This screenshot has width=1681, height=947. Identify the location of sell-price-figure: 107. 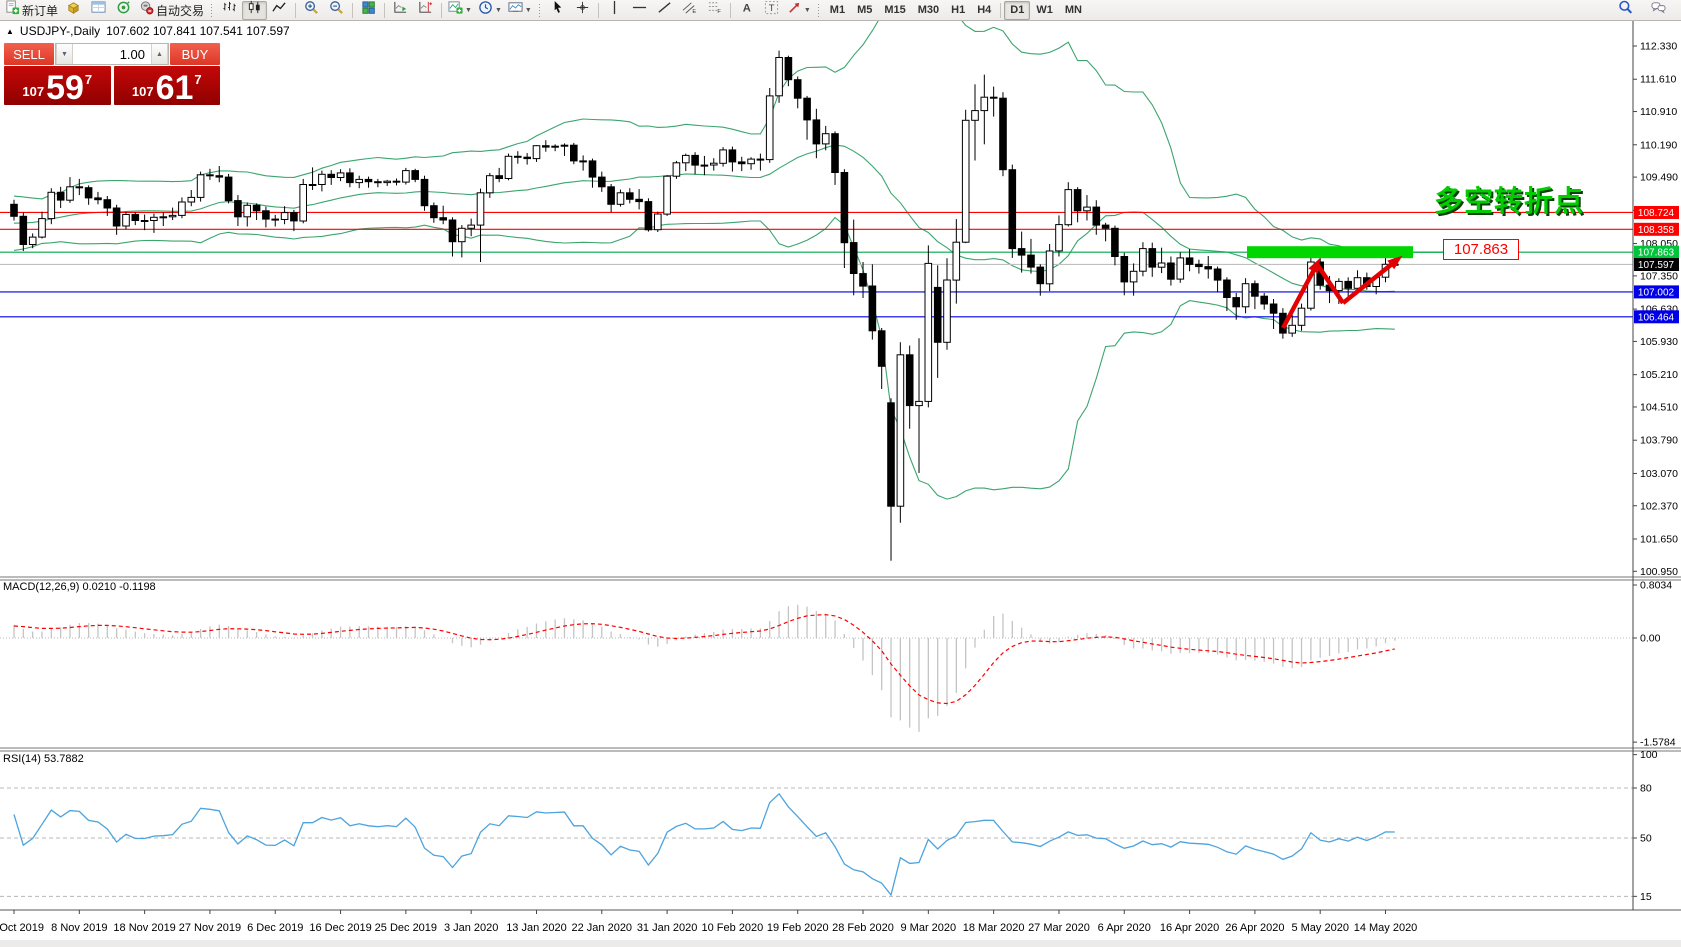
(33, 91).